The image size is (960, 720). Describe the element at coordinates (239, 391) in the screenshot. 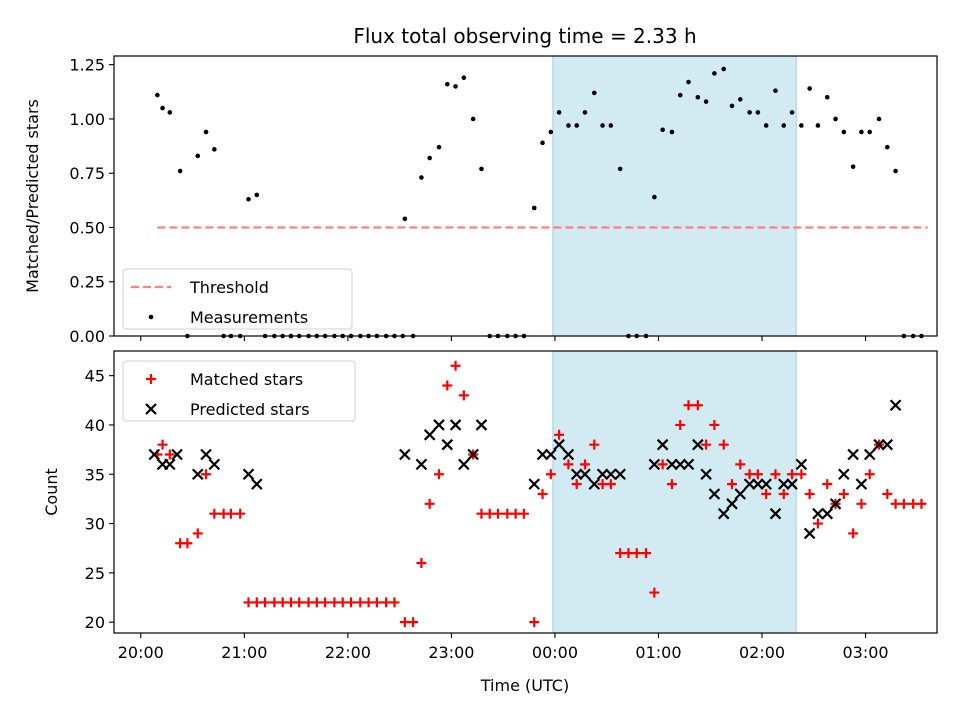

I see `legend-box` at that location.